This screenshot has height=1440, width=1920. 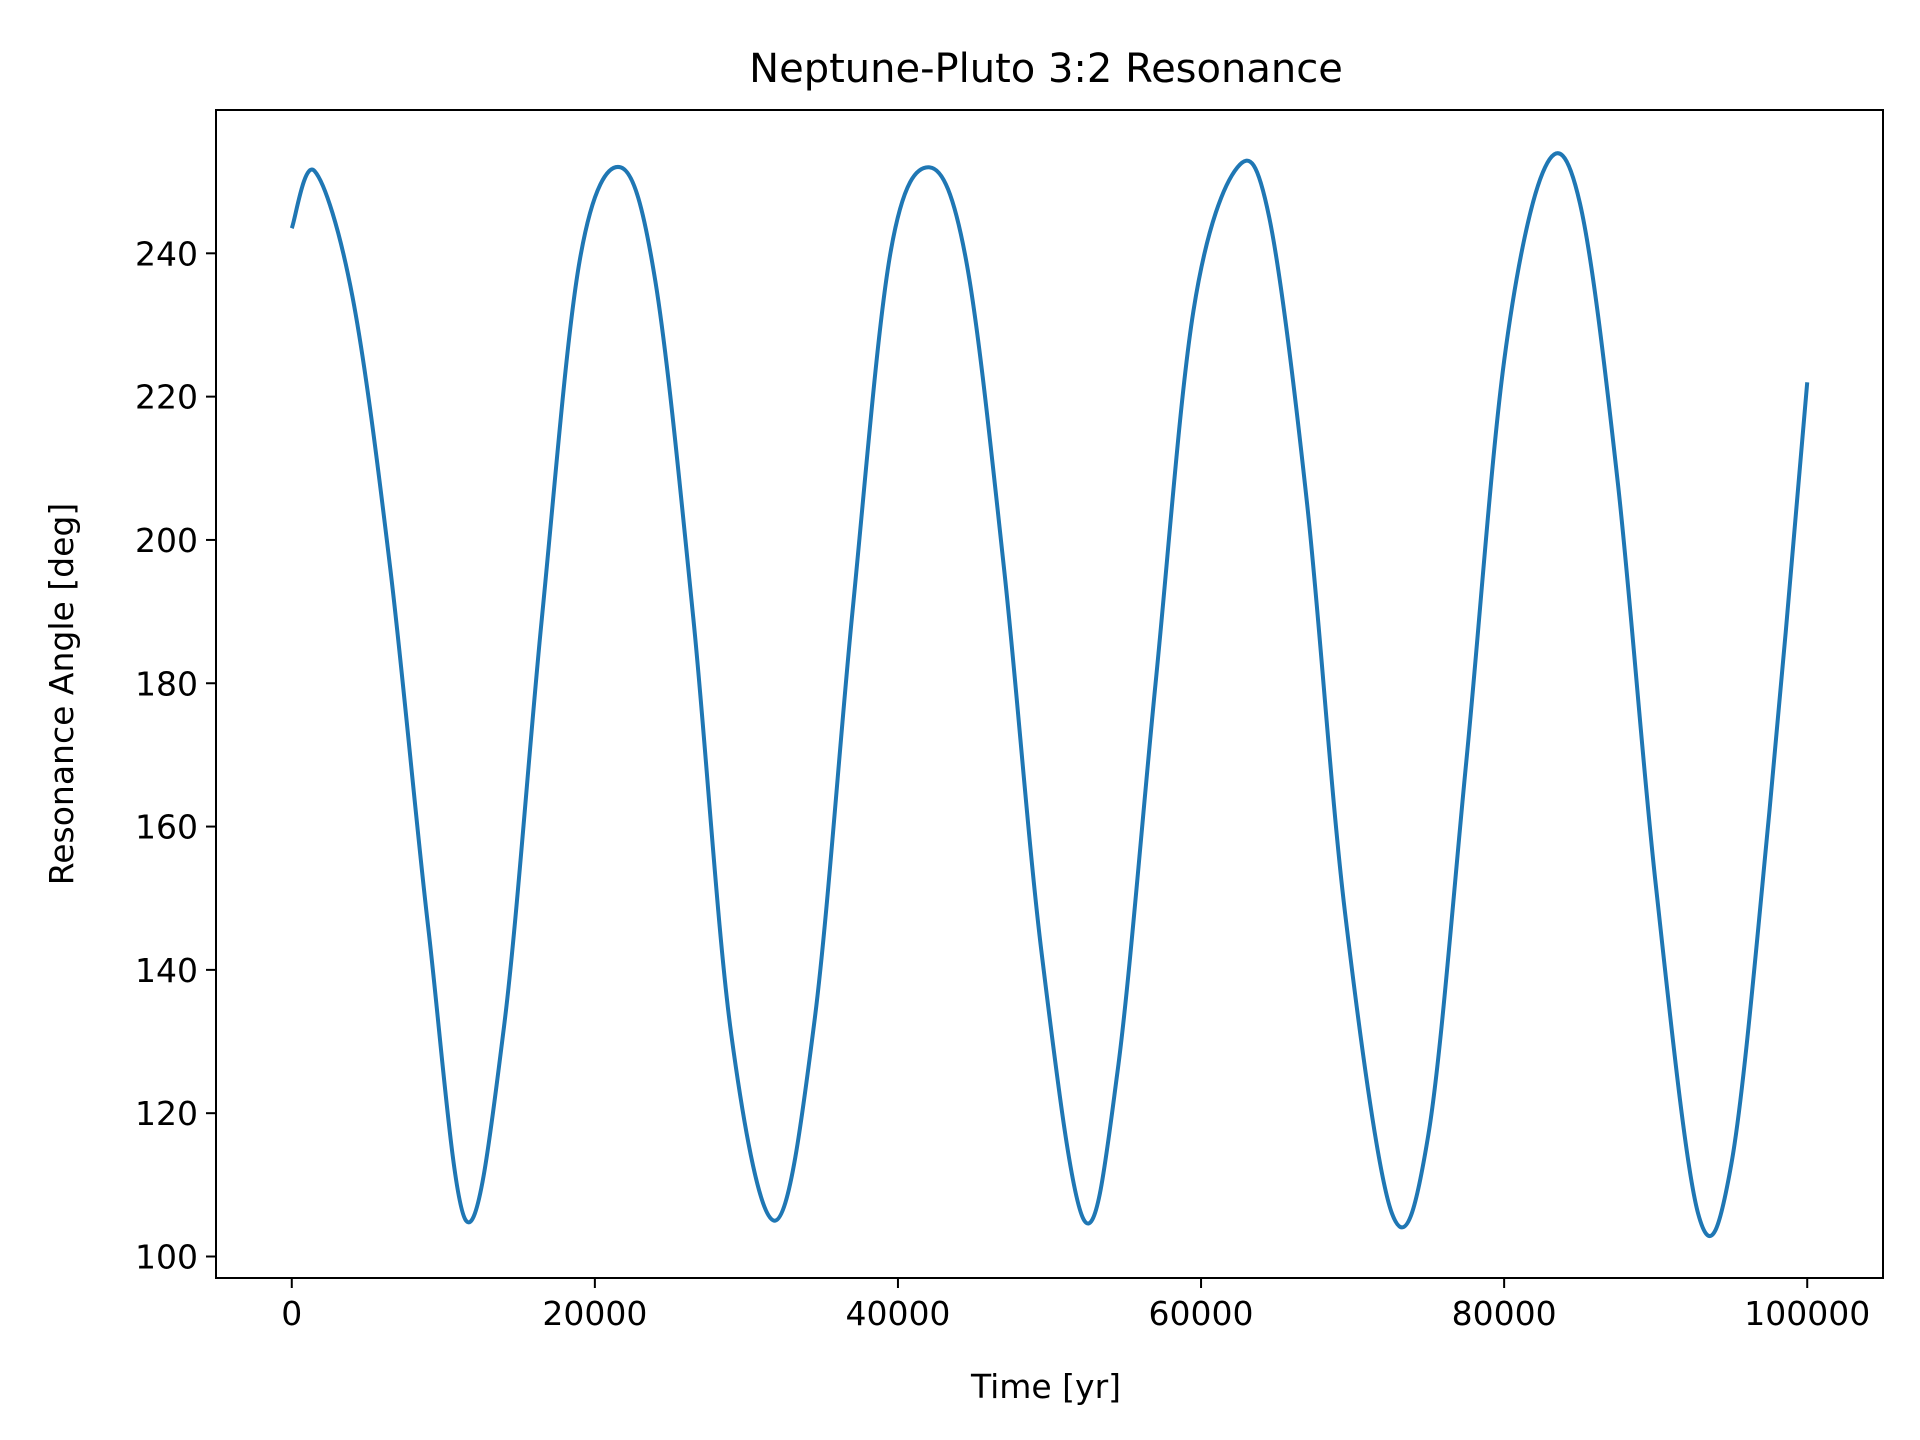 I want to click on y-tick-label: 220, so click(x=166, y=397).